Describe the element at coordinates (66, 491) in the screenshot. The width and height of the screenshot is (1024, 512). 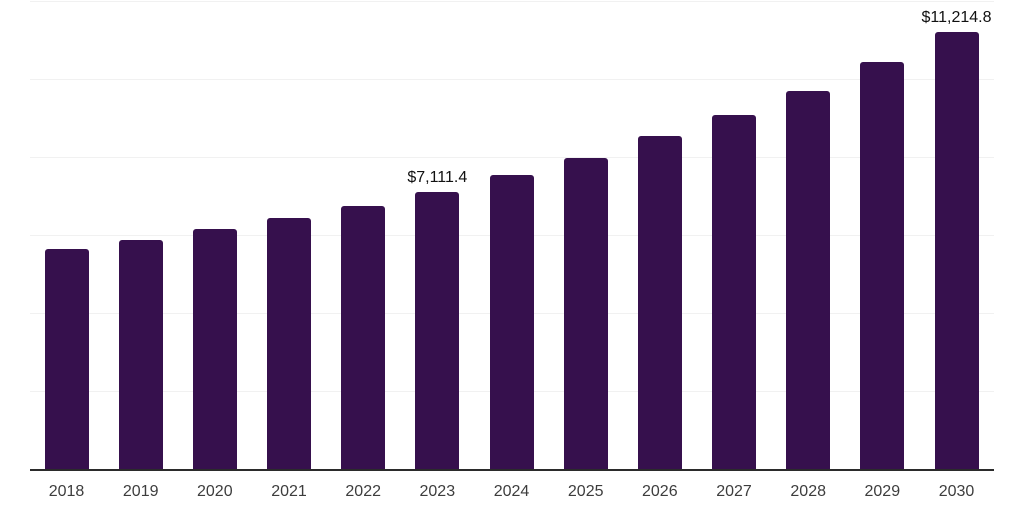
I see `x-tick-2018: 2018` at that location.